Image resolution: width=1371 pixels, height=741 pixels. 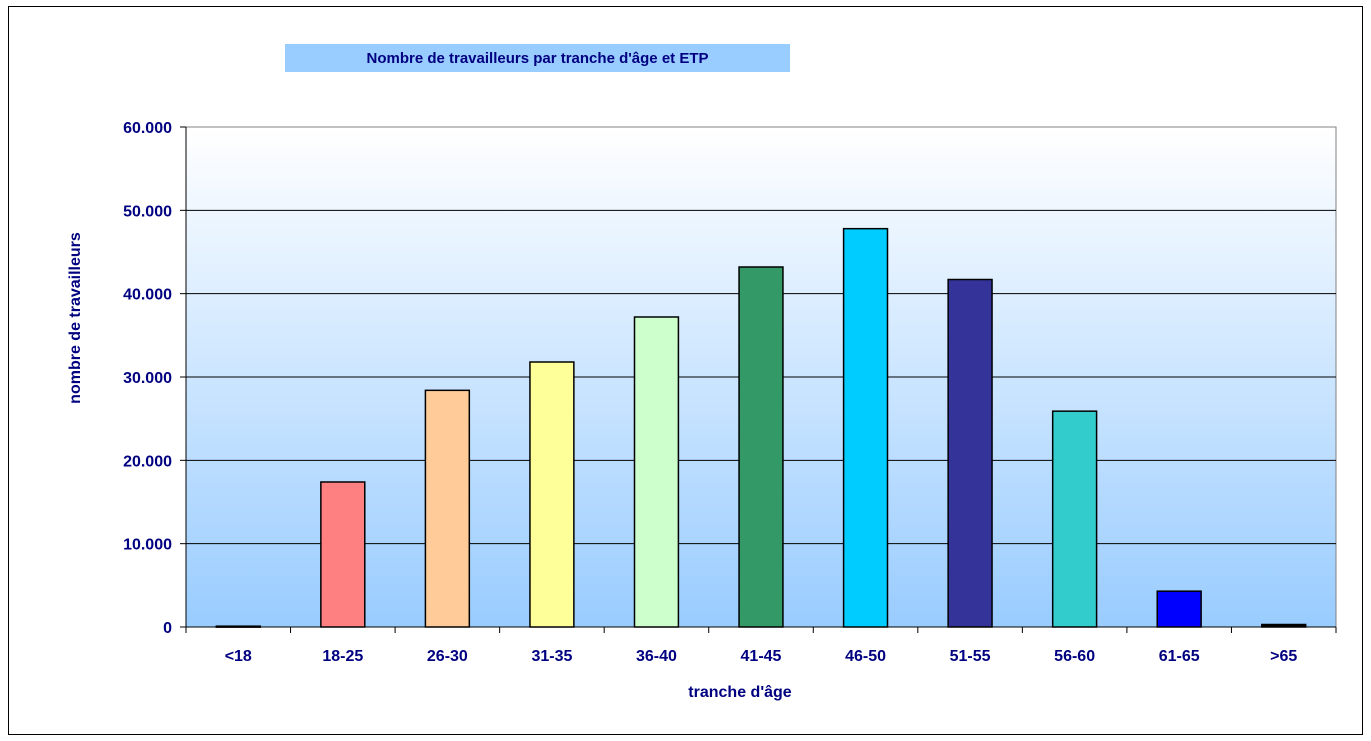 What do you see at coordinates (147, 128) in the screenshot?
I see `y-tick-label: 60.000` at bounding box center [147, 128].